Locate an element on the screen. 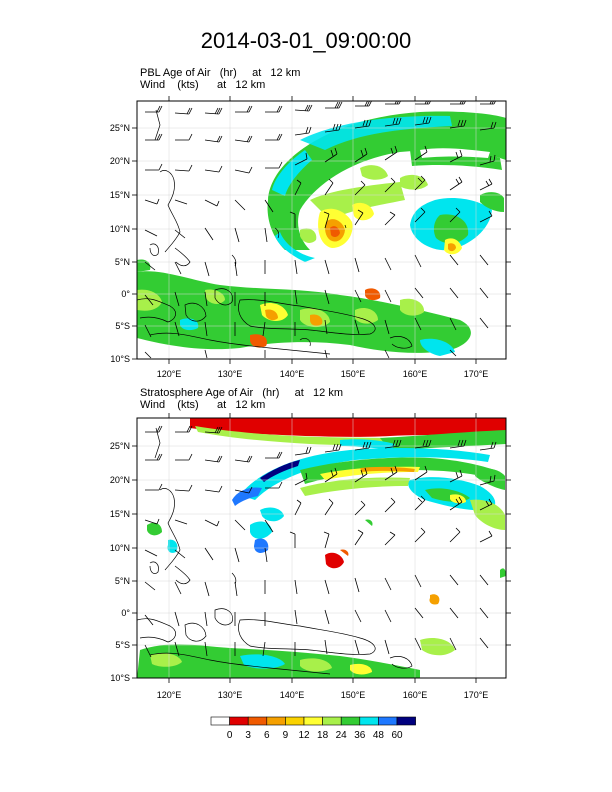 The image size is (612, 792). panel2-lat-labels: 25°N 20°N 15°N 10°N 5°N 0° 5°S 10°S is located at coordinates (120, 562).